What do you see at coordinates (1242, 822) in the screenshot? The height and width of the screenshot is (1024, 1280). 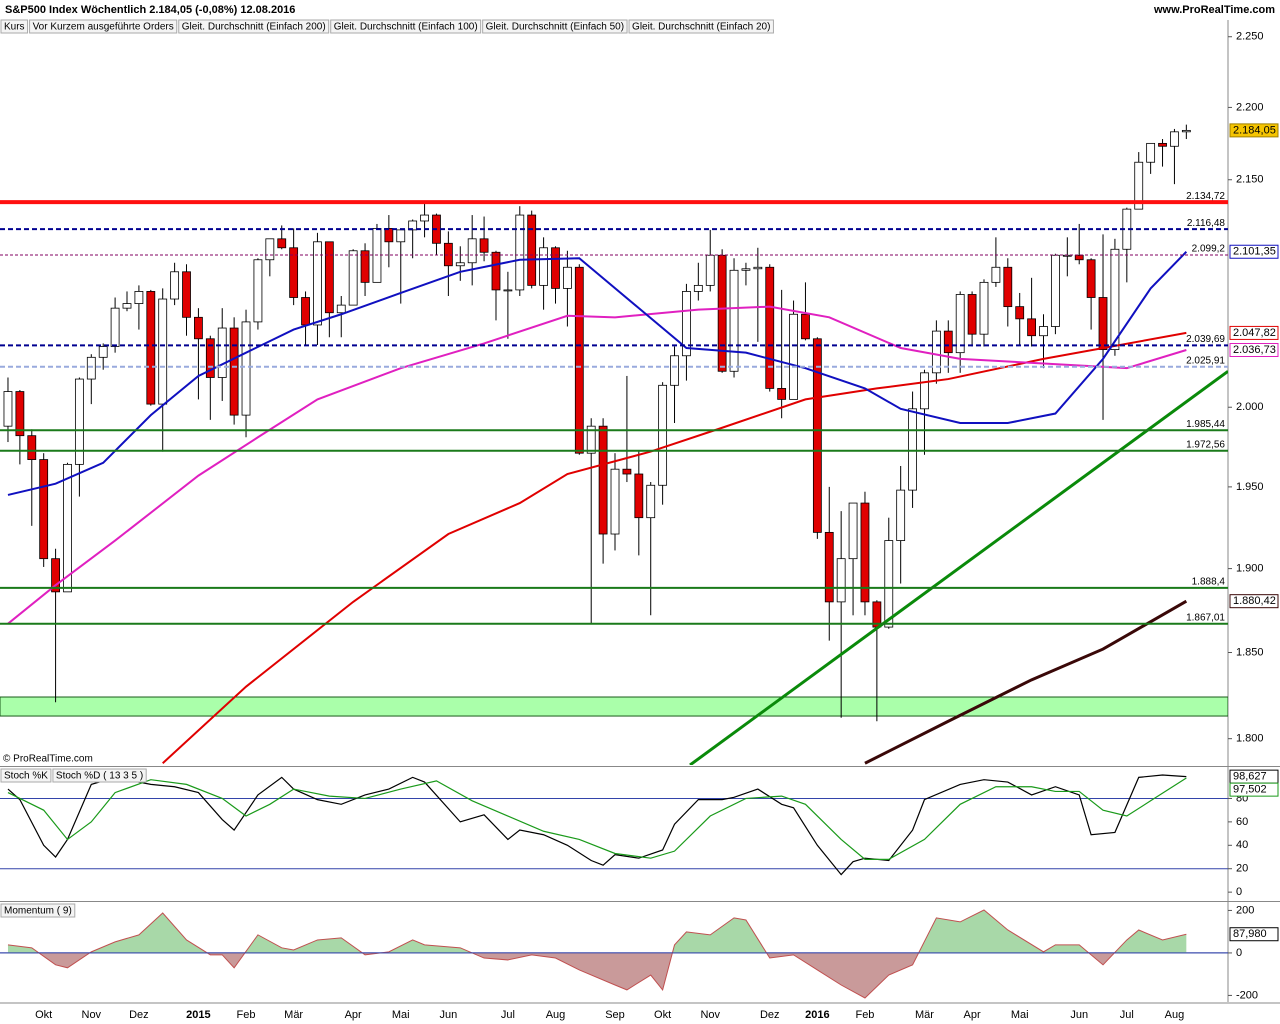 I see `y-tick-label: 60` at bounding box center [1242, 822].